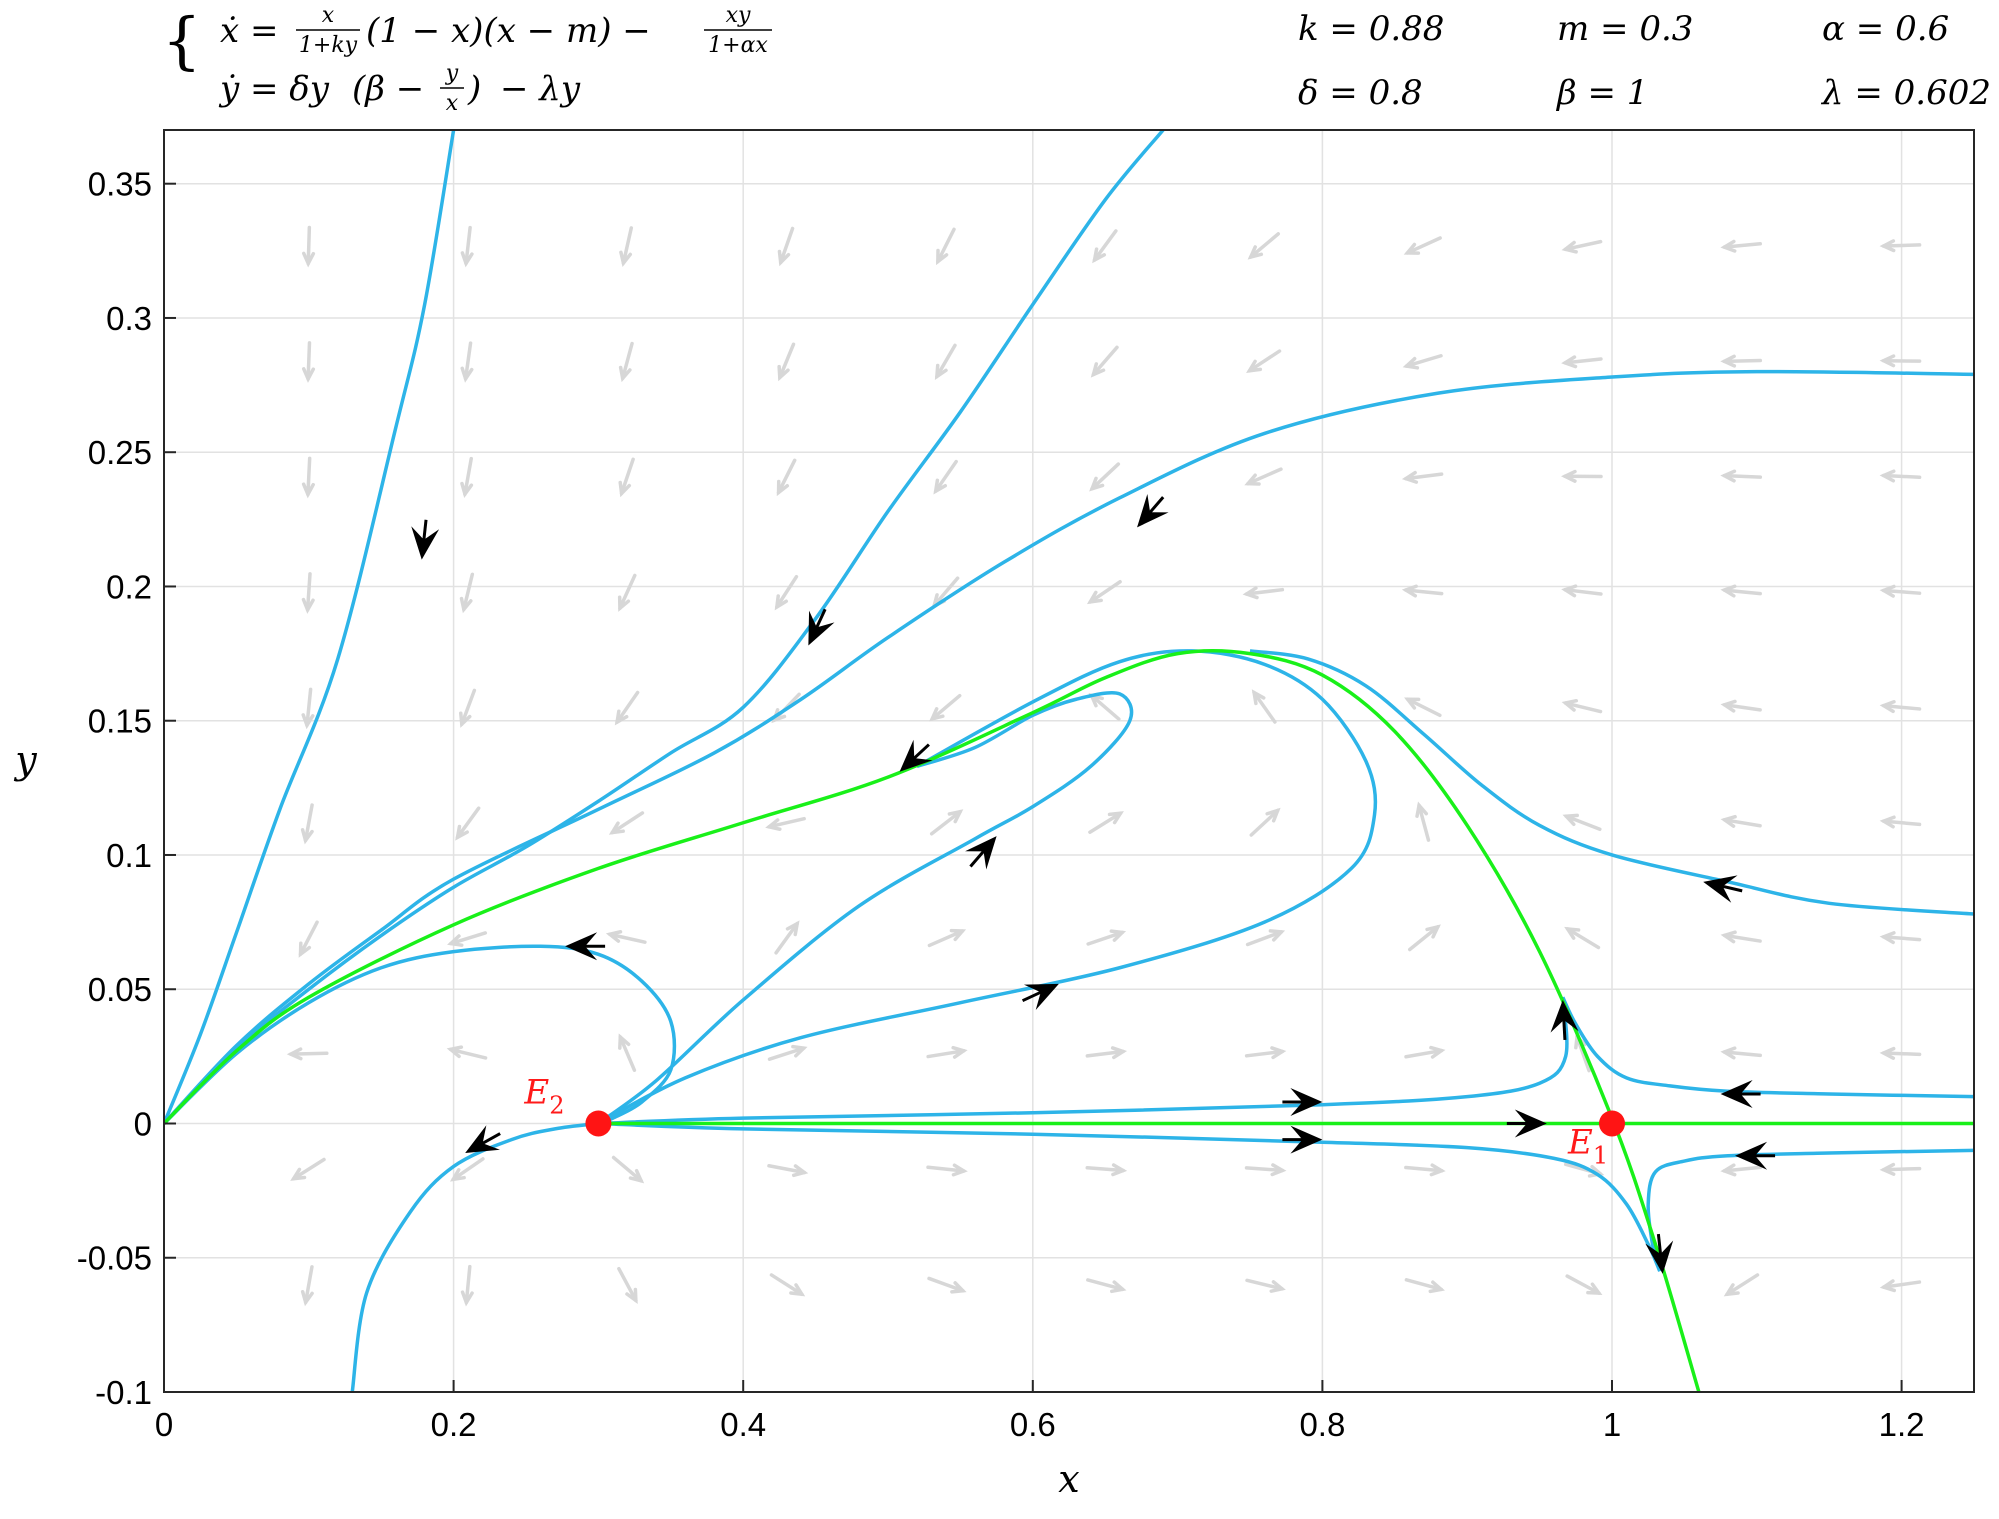  I want to click on system-brace: {, so click(181, 40).